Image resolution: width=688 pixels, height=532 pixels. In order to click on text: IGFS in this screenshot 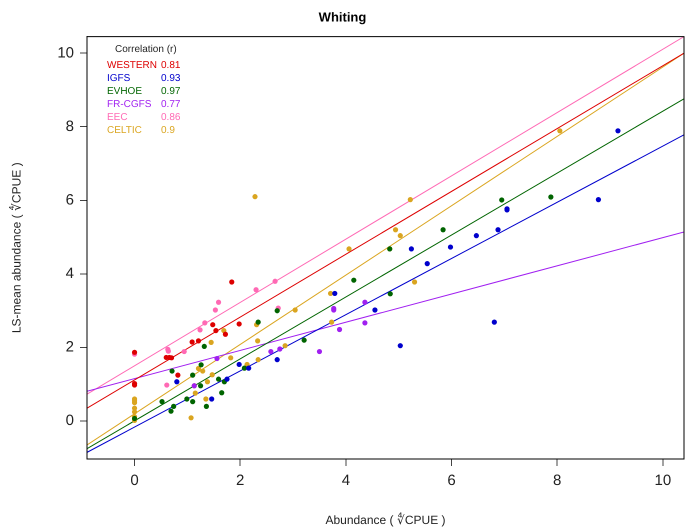, I will do `click(119, 78)`.